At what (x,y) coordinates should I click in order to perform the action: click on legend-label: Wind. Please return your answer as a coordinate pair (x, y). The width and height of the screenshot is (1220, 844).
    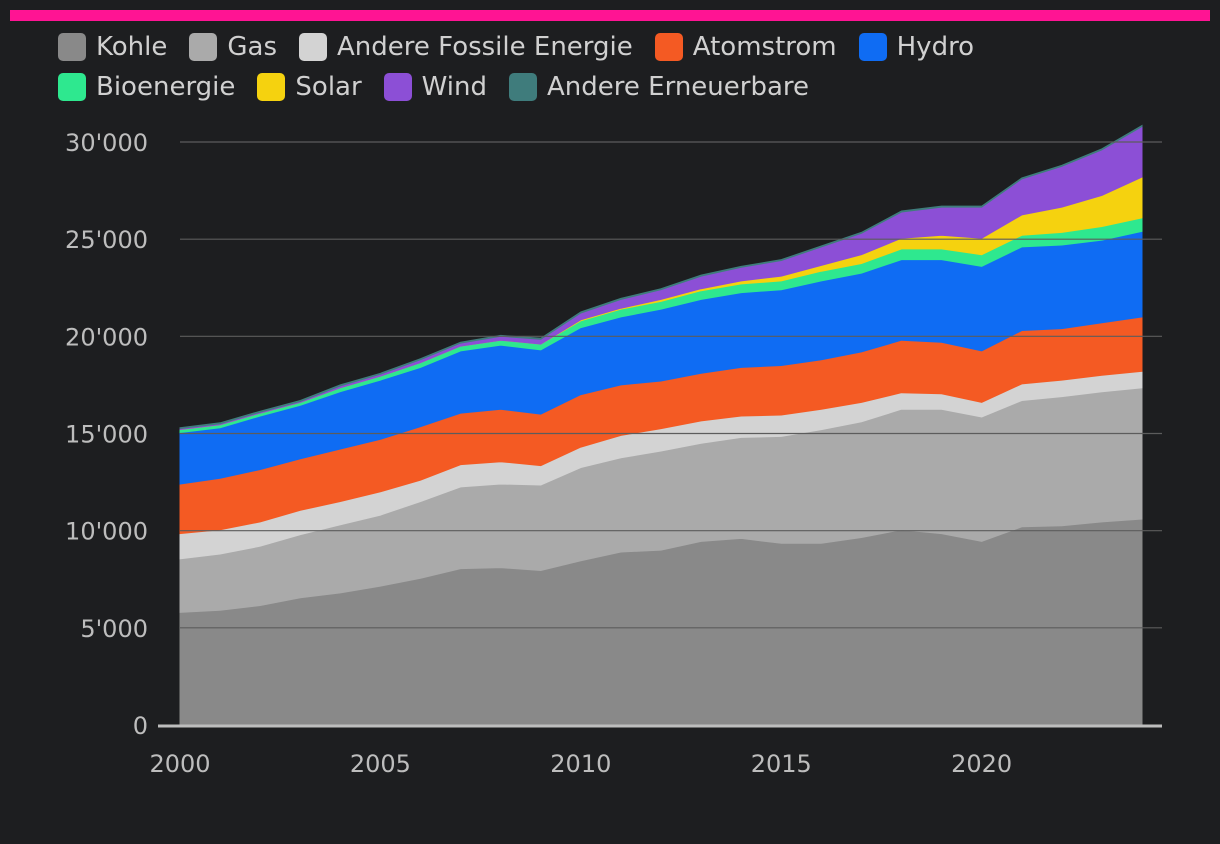
    Looking at the image, I should click on (454, 87).